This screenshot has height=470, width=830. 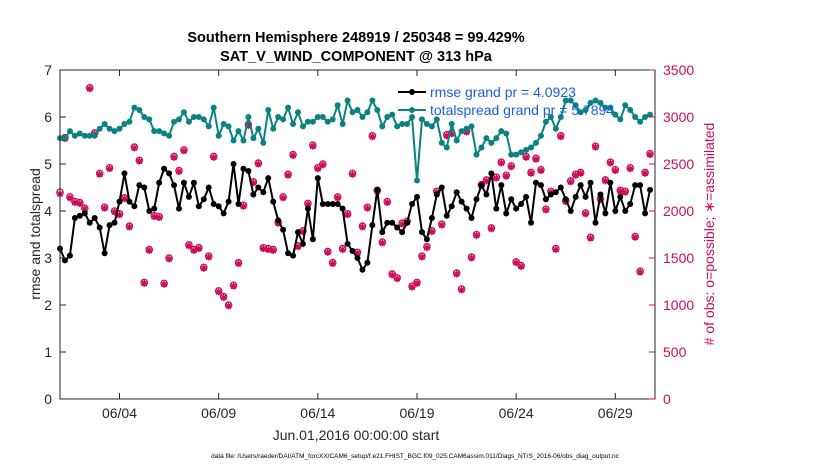 What do you see at coordinates (503, 92) in the screenshot?
I see `legend-rmse-label: rmse grand pr = 4.0923` at bounding box center [503, 92].